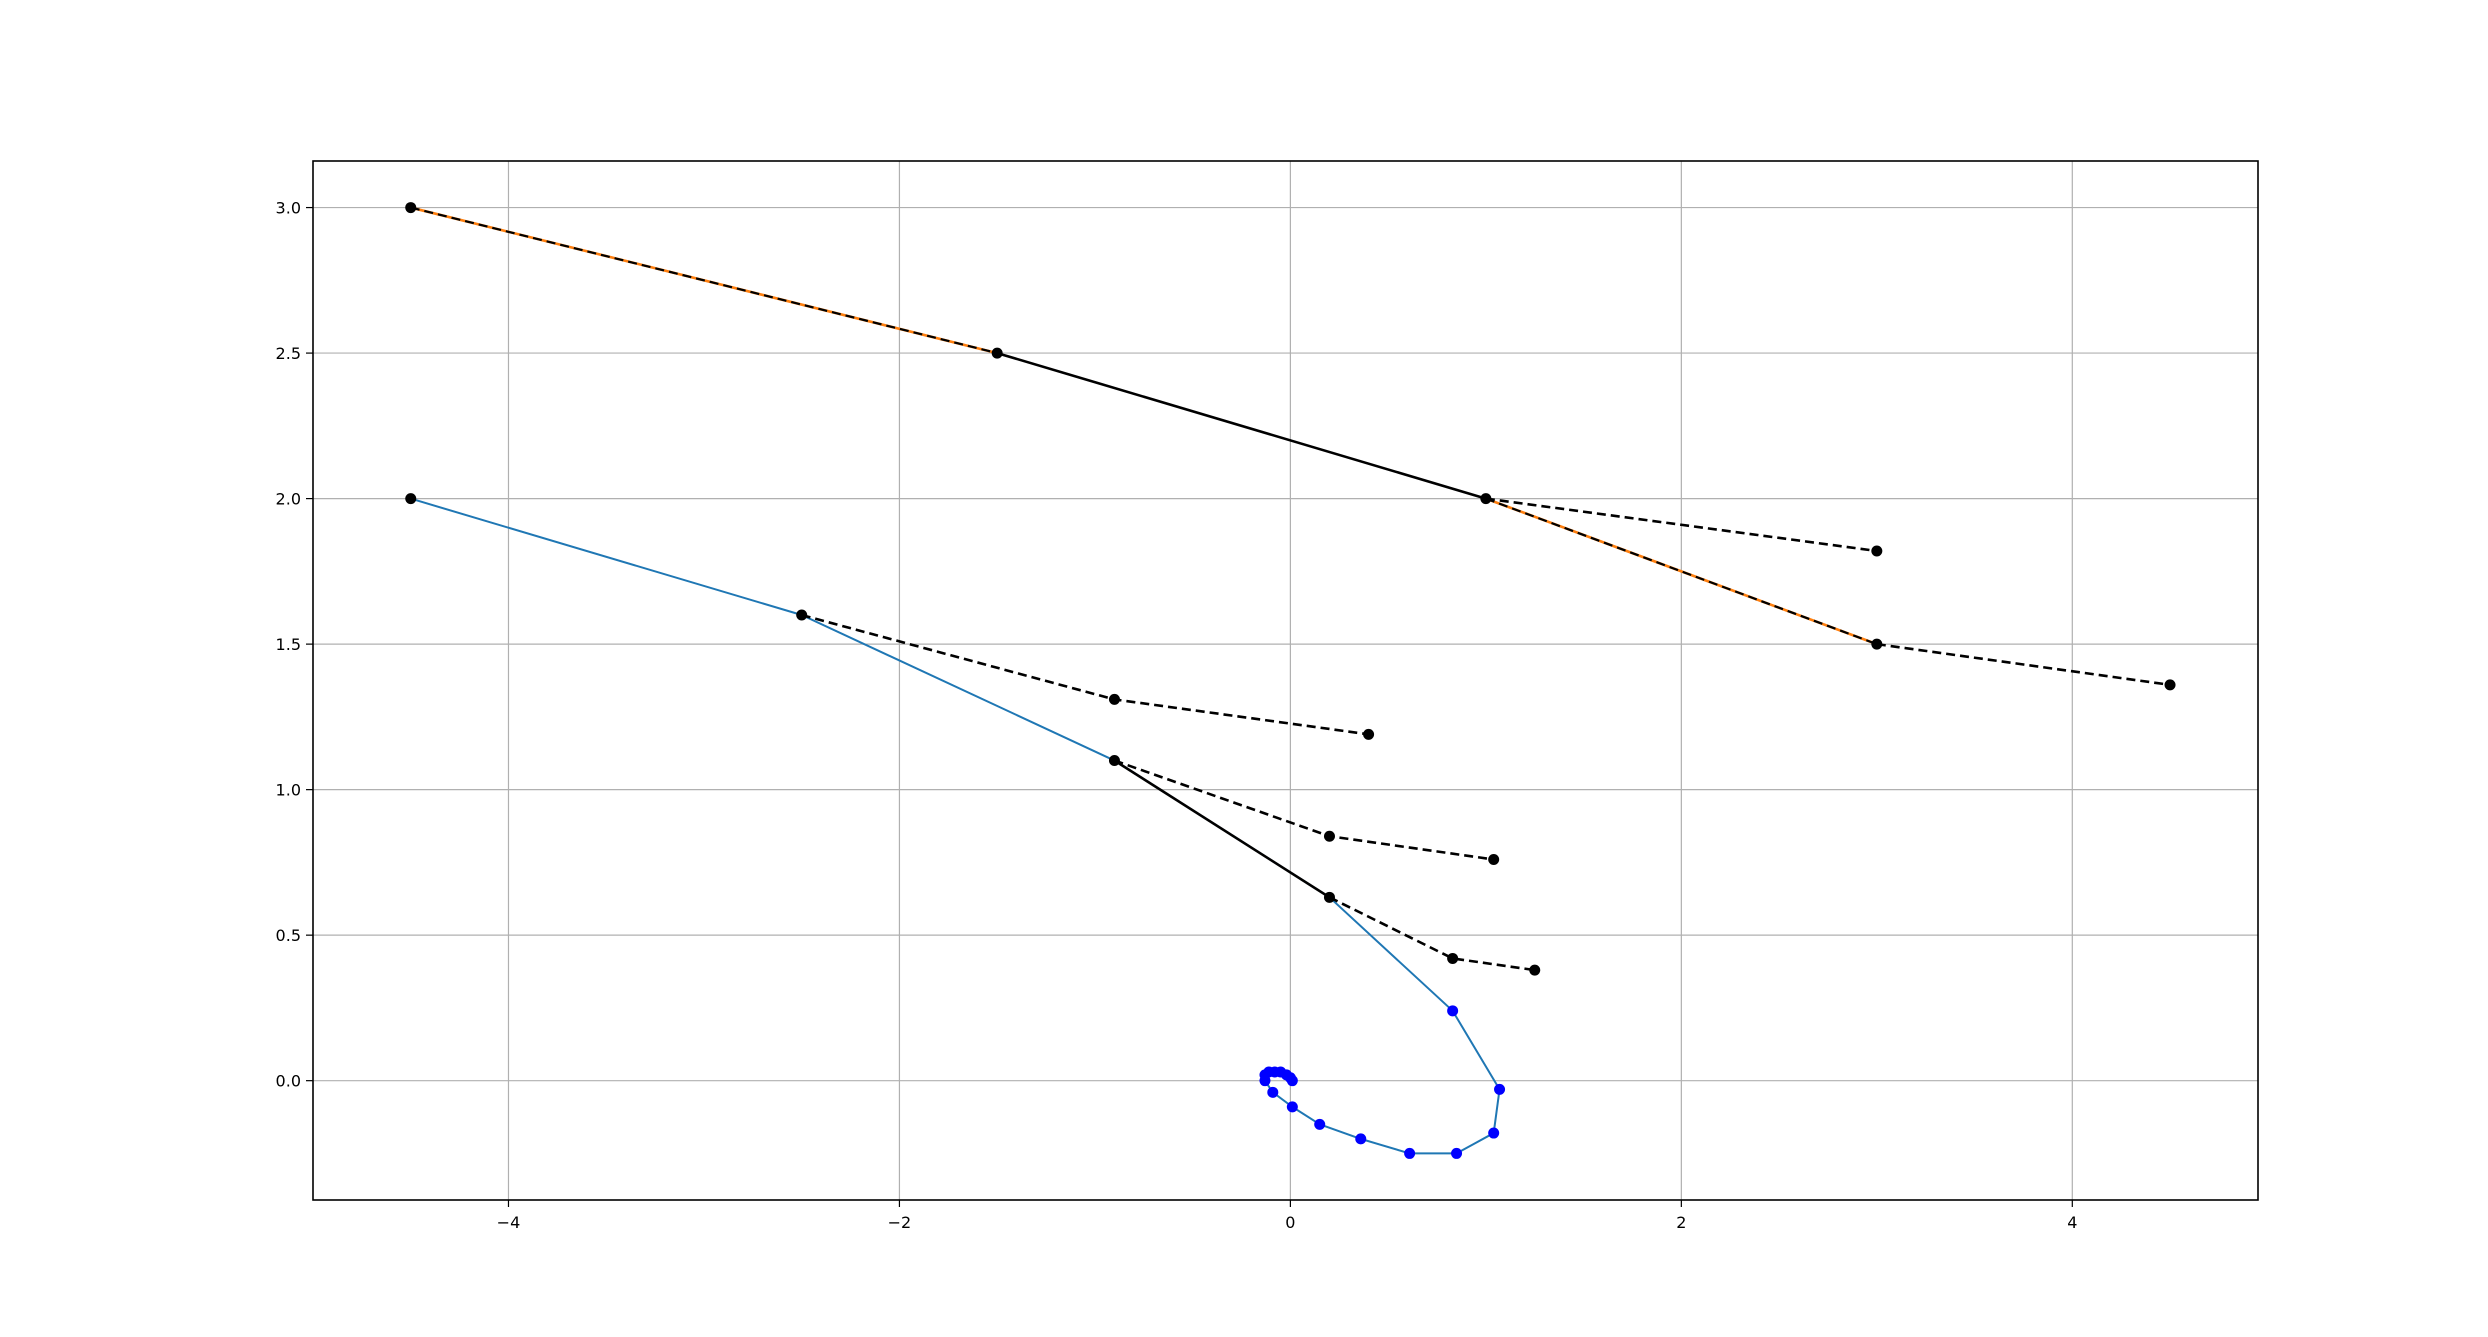 The width and height of the screenshot is (2488, 1337). What do you see at coordinates (509, 1222) in the screenshot?
I see `x-tick-label: −4` at bounding box center [509, 1222].